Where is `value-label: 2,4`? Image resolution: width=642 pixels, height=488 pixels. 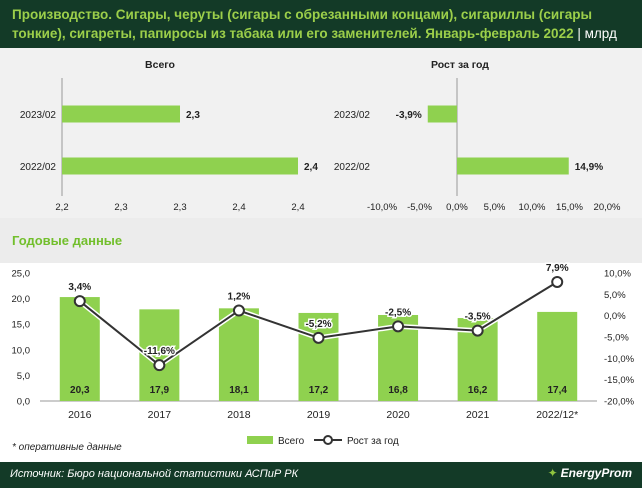
value-label: 2,4 is located at coordinates (311, 167).